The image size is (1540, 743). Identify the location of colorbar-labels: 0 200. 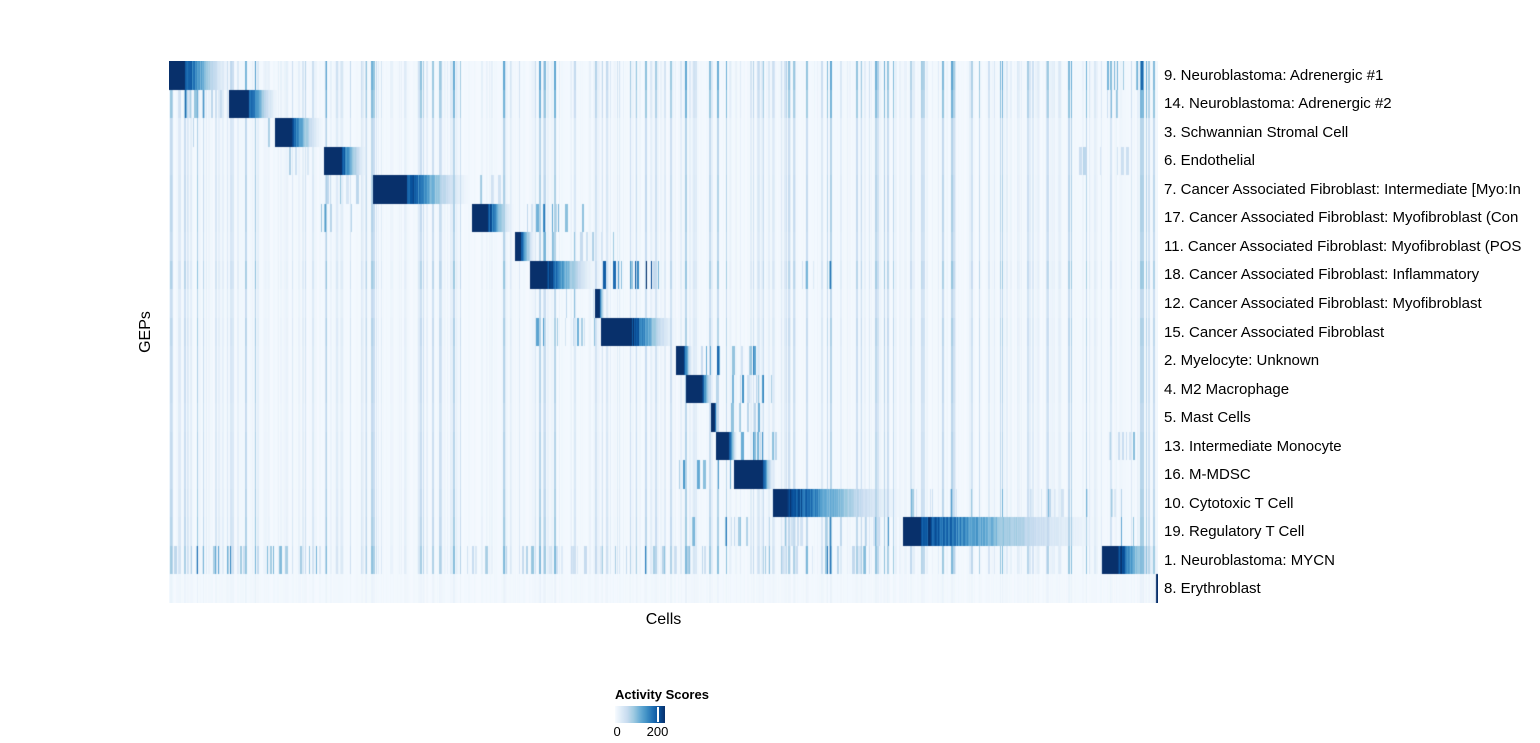
(641, 732).